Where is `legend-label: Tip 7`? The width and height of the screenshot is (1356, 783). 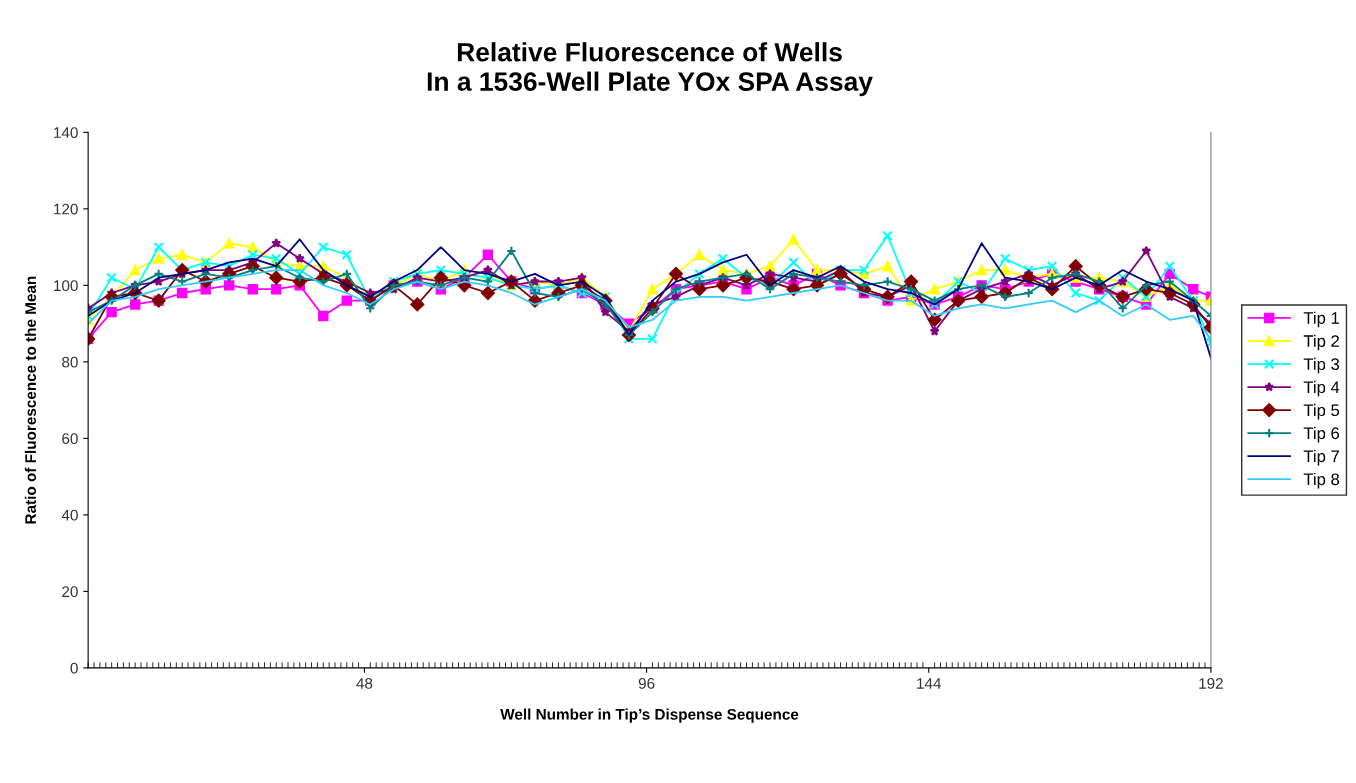 legend-label: Tip 7 is located at coordinates (1321, 457).